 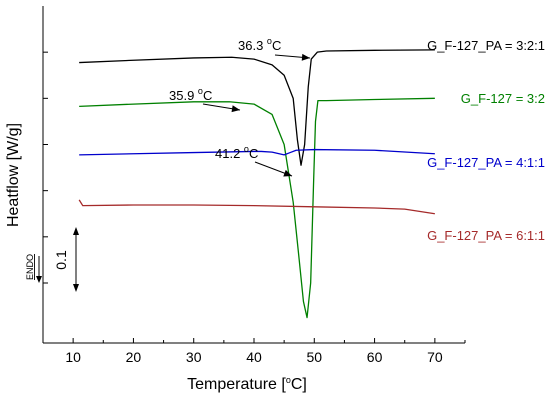 What do you see at coordinates (259, 44) in the screenshot?
I see `peak-annotation-label: 36.3 oC` at bounding box center [259, 44].